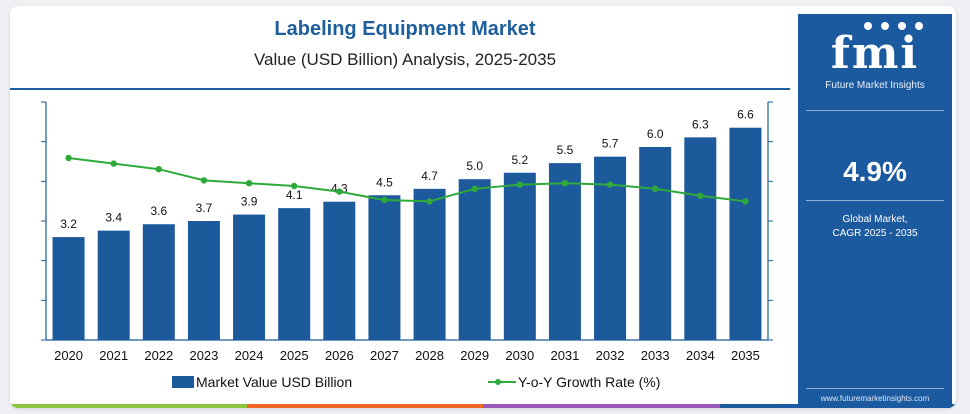  Describe the element at coordinates (249, 202) in the screenshot. I see `bar-value-label: 3.9` at that location.